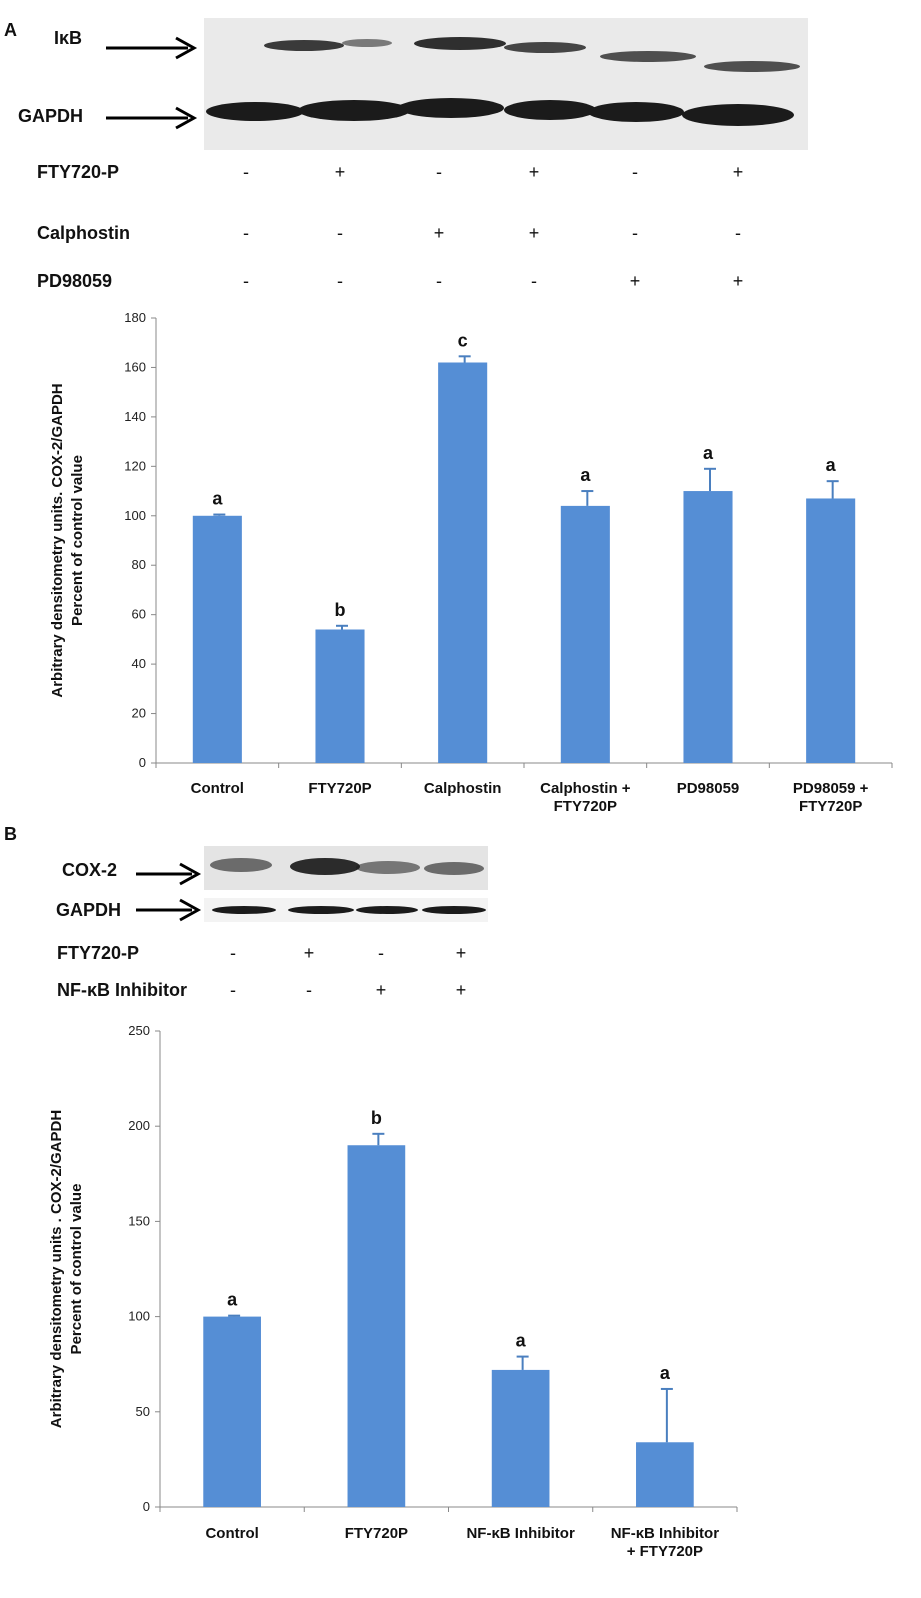 The image size is (921, 1598). What do you see at coordinates (534, 281) in the screenshot?
I see `sign-pd-lane4: -` at bounding box center [534, 281].